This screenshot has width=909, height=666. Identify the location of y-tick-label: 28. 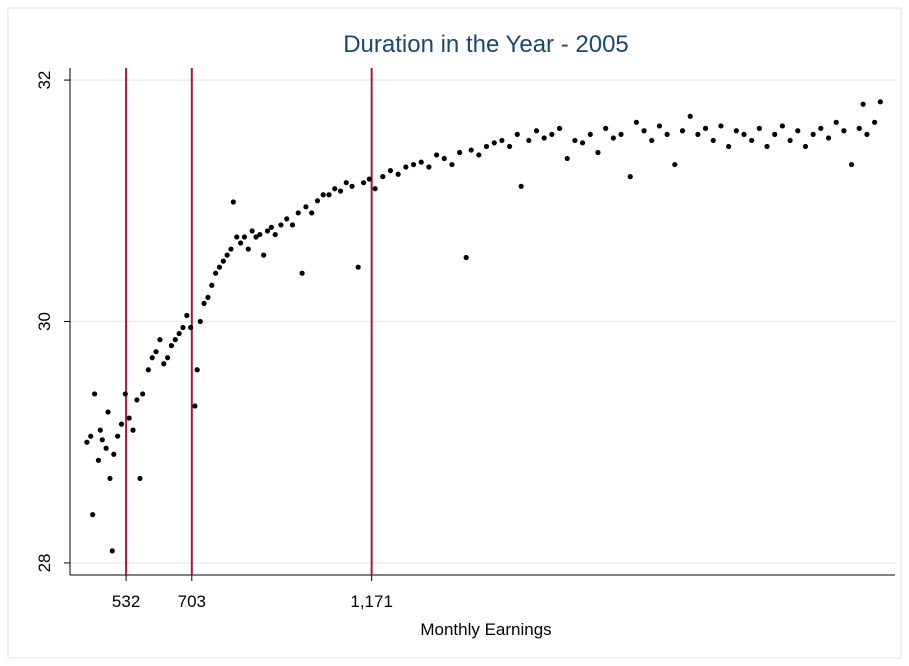
(44, 562).